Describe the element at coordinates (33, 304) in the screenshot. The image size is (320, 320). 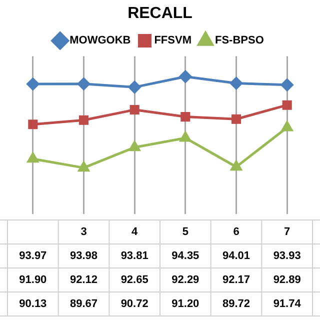
I see `data-label: 90.13` at that location.